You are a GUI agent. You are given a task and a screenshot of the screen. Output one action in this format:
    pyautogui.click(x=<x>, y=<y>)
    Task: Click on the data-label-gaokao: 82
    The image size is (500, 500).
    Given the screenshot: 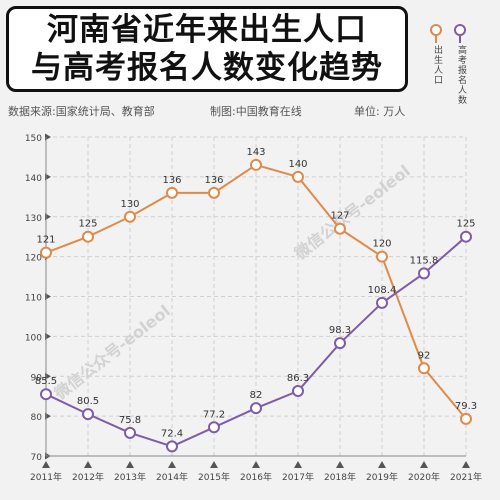 What is the action you would take?
    pyautogui.click(x=256, y=395)
    